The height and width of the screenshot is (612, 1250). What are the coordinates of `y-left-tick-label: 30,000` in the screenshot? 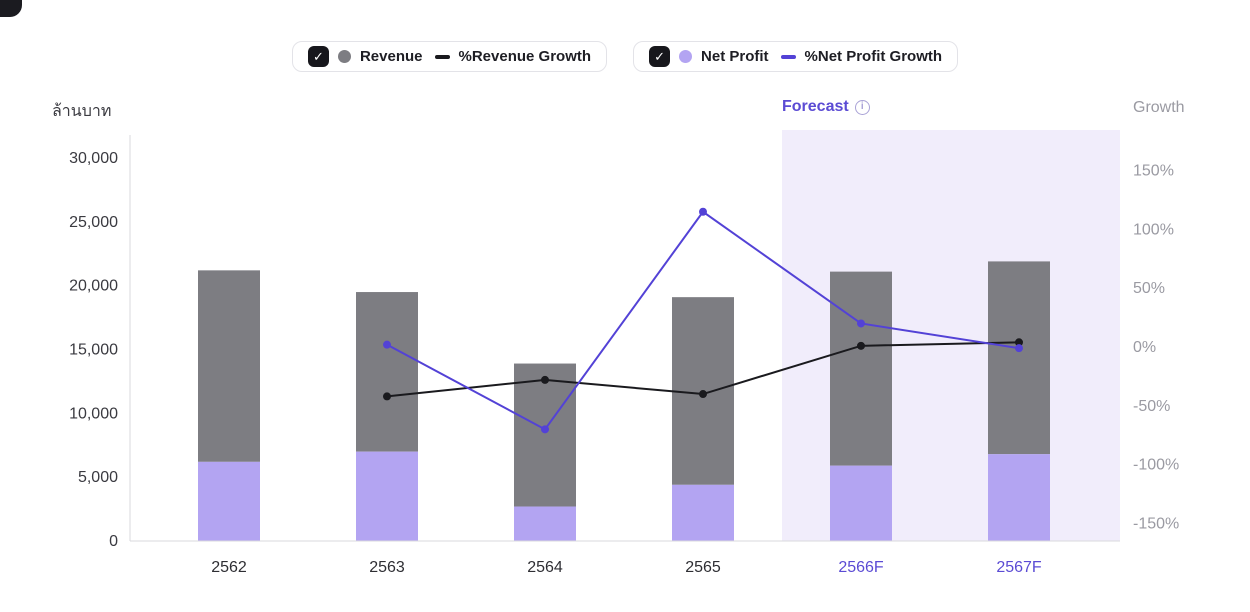 It's located at (93, 158).